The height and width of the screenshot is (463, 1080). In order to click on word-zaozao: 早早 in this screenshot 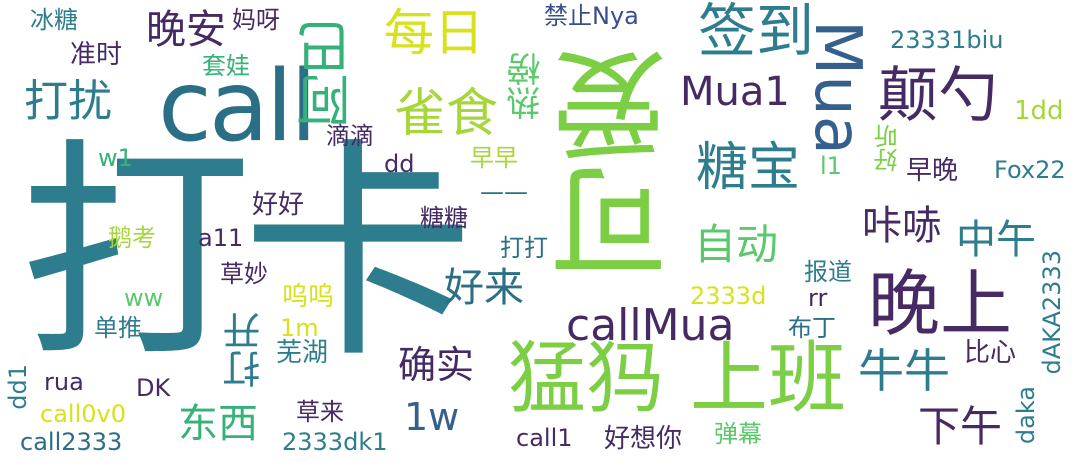, I will do `click(494, 158)`.